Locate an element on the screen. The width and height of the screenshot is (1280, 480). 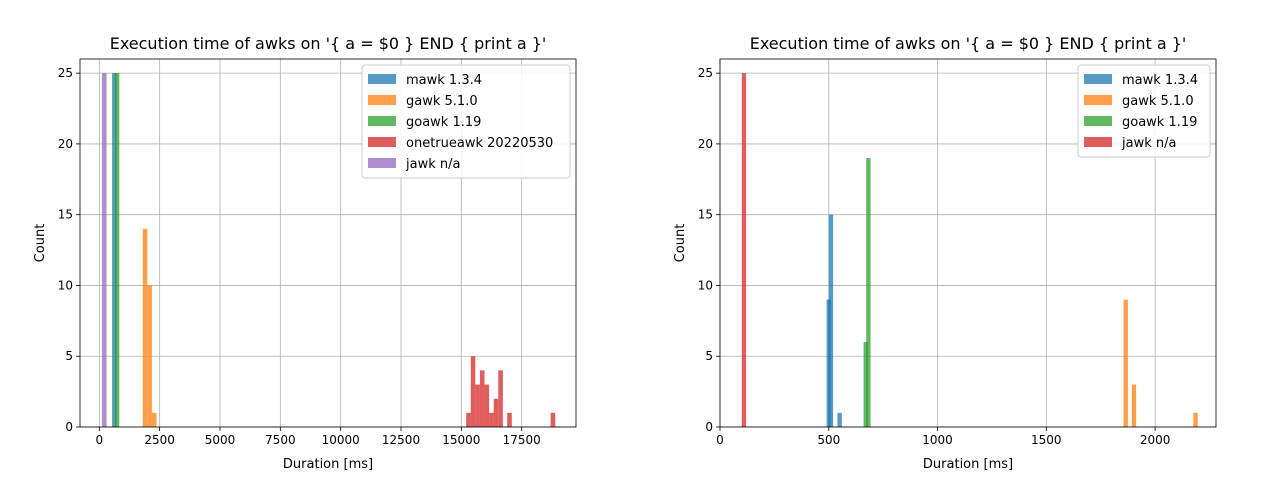
chart-left-ylabel: Count is located at coordinates (40, 243).